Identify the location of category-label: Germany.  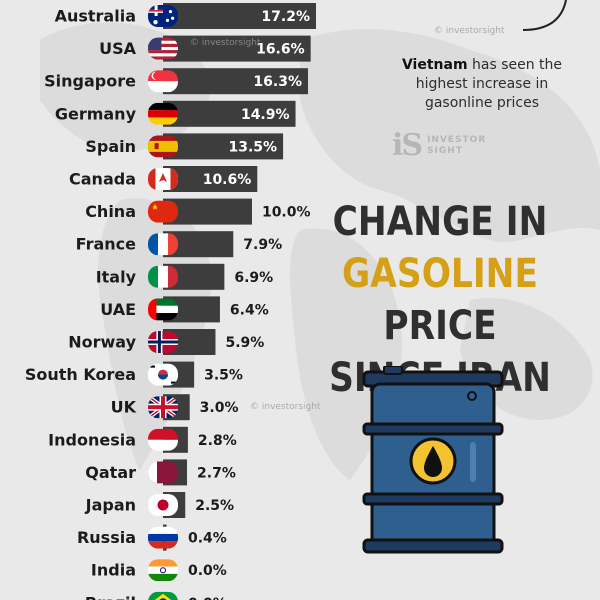
(96, 113).